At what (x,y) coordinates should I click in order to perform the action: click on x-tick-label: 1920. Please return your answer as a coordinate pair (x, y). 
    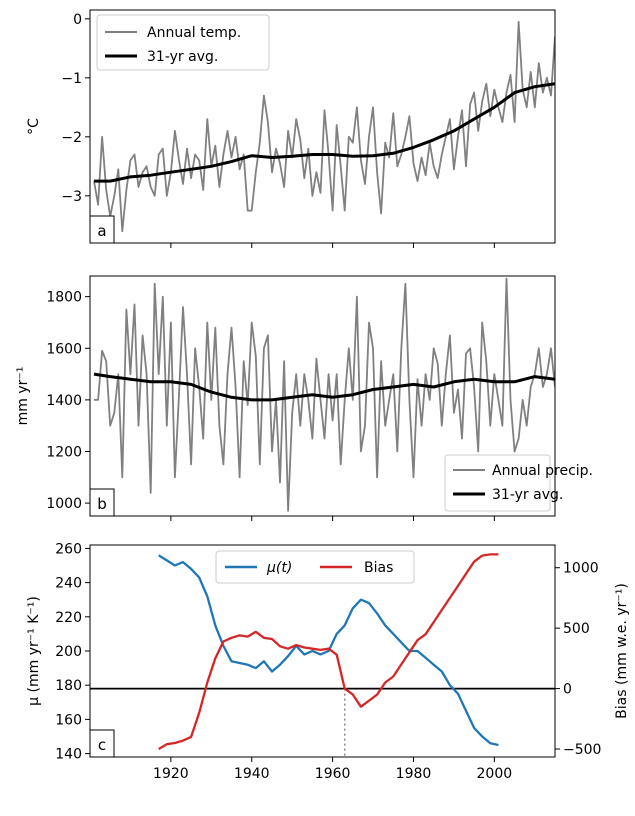
    Looking at the image, I should click on (171, 774).